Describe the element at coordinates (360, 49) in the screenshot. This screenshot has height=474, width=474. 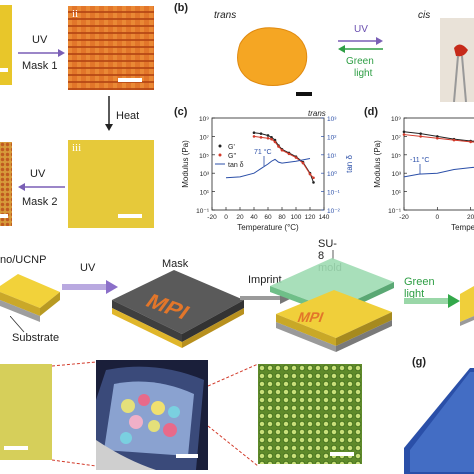
I see `arrow-green-left` at that location.